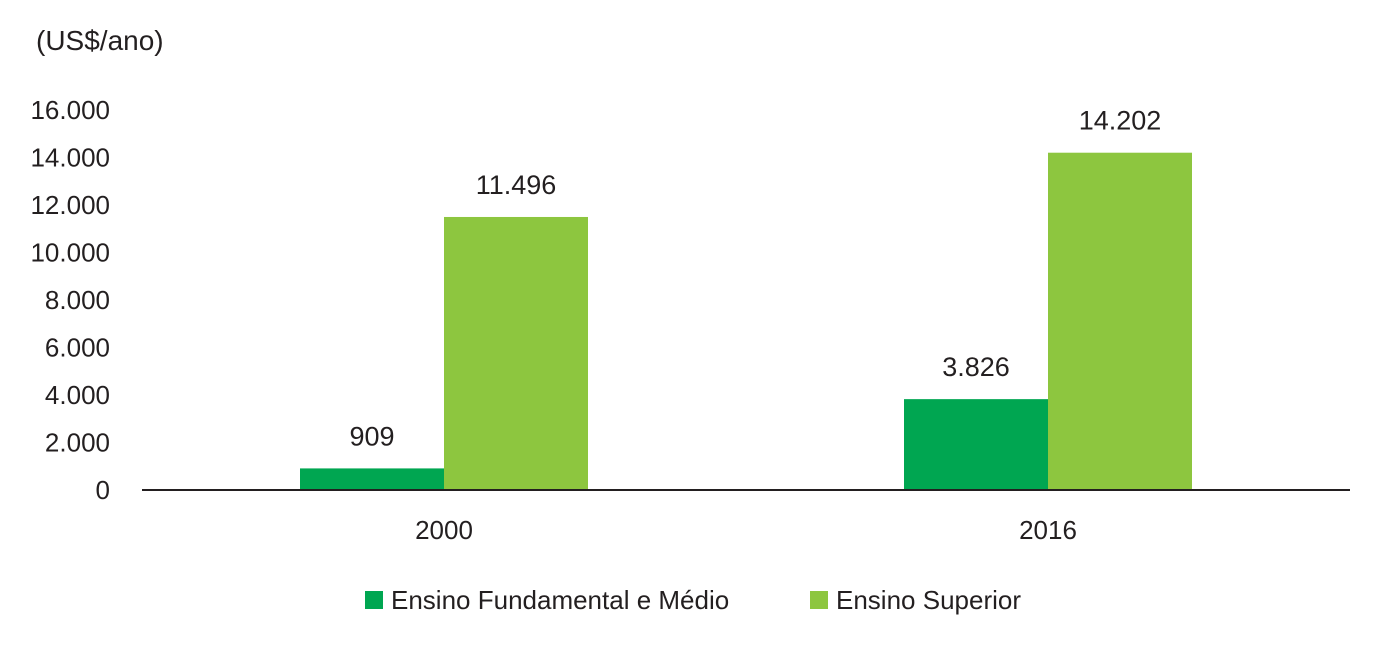 The height and width of the screenshot is (649, 1389). What do you see at coordinates (70, 110) in the screenshot?
I see `y-tick-label: 16.000` at bounding box center [70, 110].